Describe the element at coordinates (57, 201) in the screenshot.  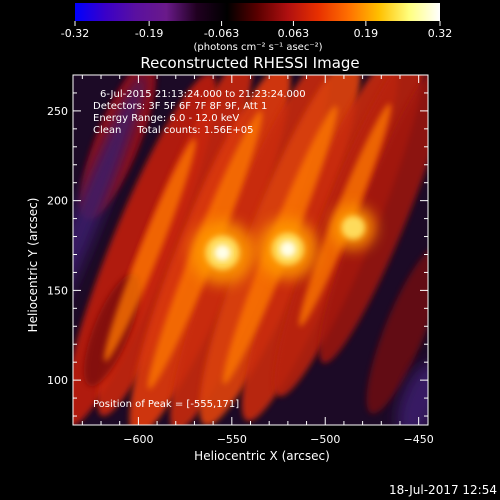
I see `y-tick-label: 200` at that location.